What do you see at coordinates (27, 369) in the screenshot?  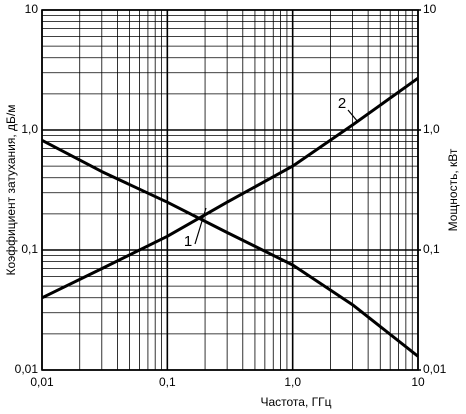 I see `y-tick-label: 0,01` at bounding box center [27, 369].